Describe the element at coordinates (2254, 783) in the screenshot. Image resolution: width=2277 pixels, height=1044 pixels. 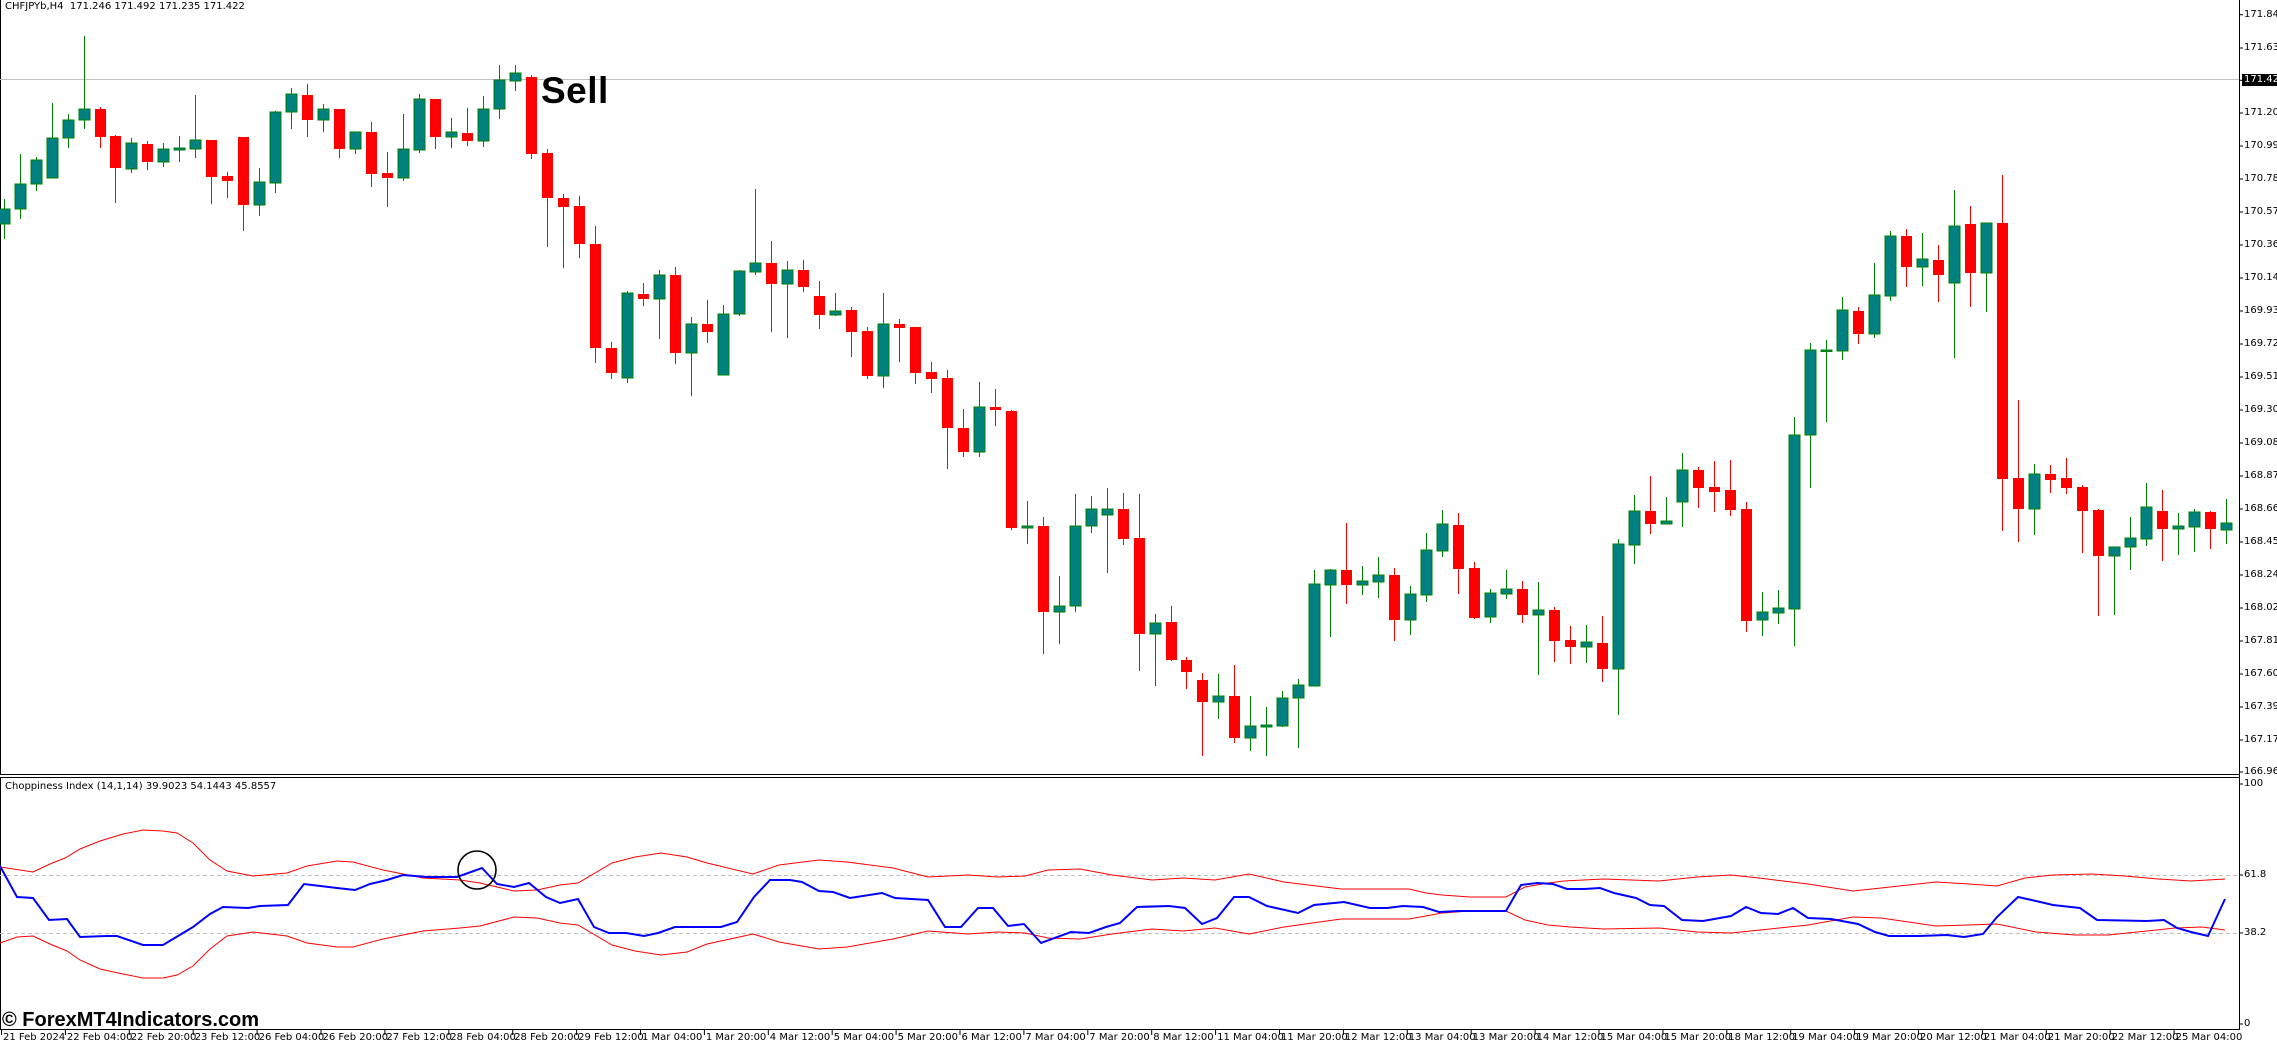
I see `indicator-level-label: 100` at that location.